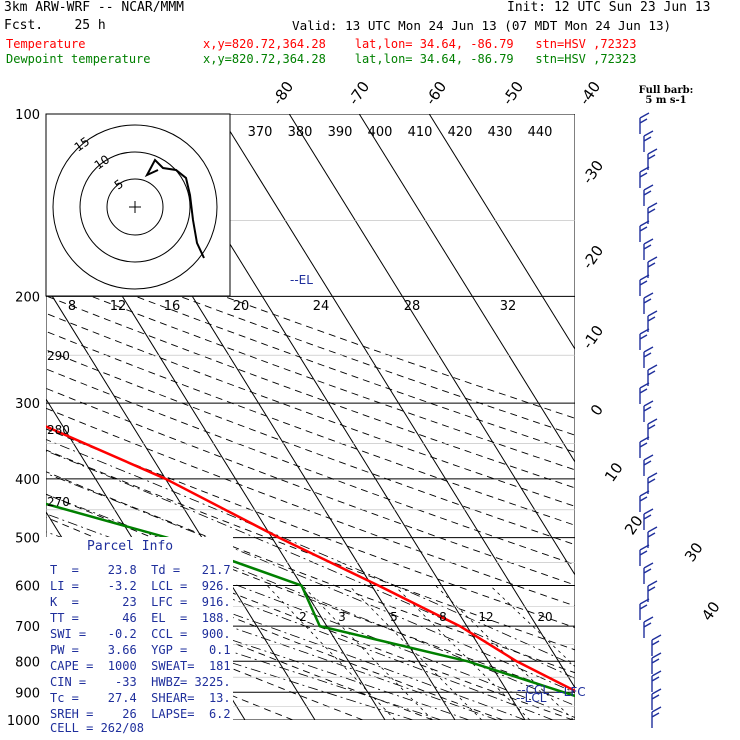 The image size is (740, 740). What do you see at coordinates (711, 611) in the screenshot?
I see `isotherm-tick-label: 40` at bounding box center [711, 611].